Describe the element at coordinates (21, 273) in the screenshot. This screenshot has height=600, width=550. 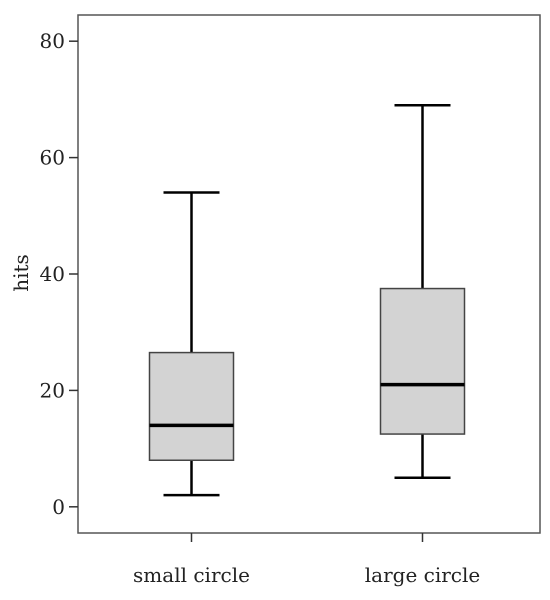
I see `y-axis-label: hits` at that location.